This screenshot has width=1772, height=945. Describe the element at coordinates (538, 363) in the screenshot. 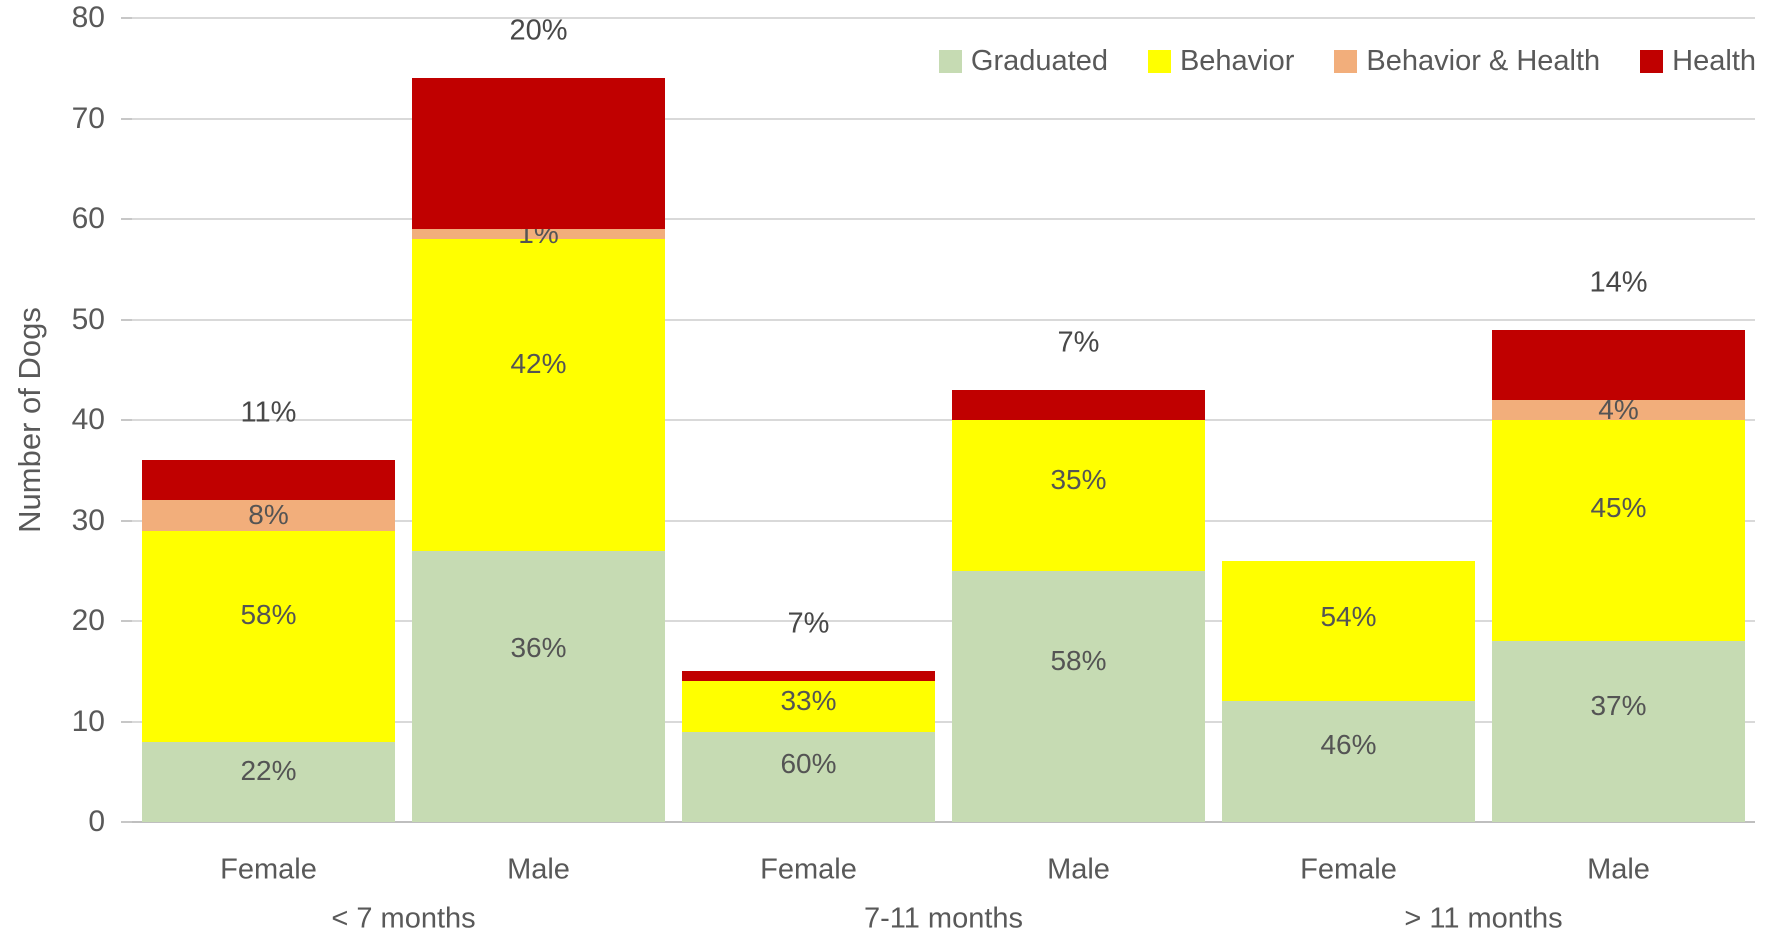

I see `segment-percent-label: 42%` at that location.